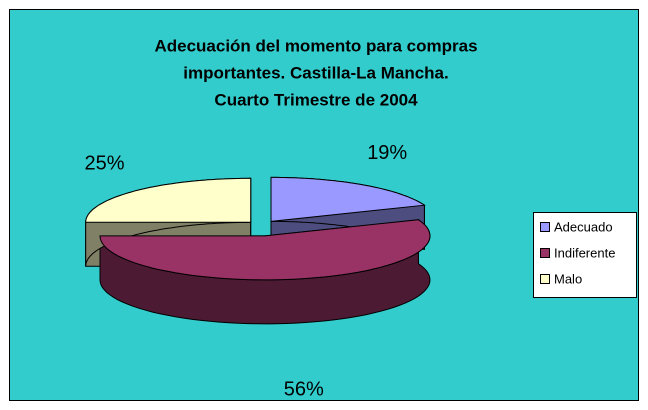 The height and width of the screenshot is (410, 648). I want to click on chart-title: Adecuación del momento para compras, so click(315, 45).